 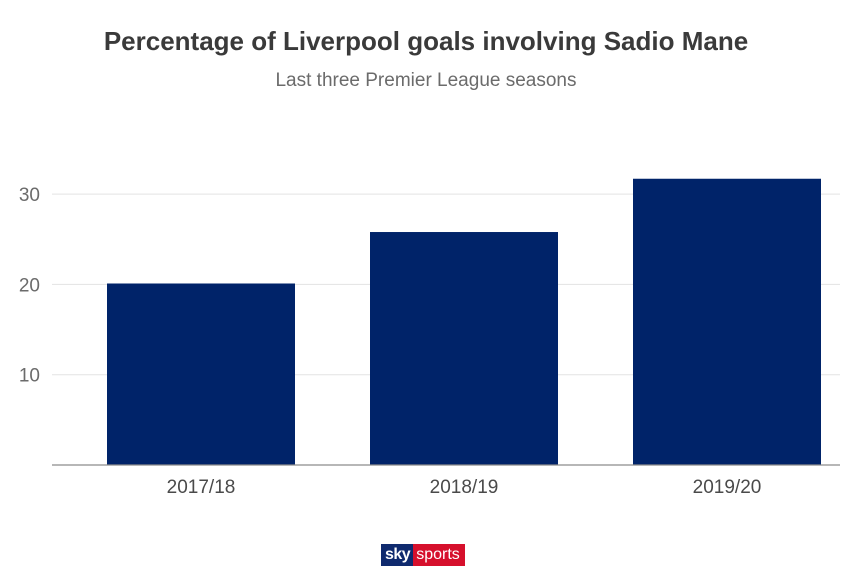 What do you see at coordinates (464, 487) in the screenshot?
I see `x-tick-label: 2018/19` at bounding box center [464, 487].